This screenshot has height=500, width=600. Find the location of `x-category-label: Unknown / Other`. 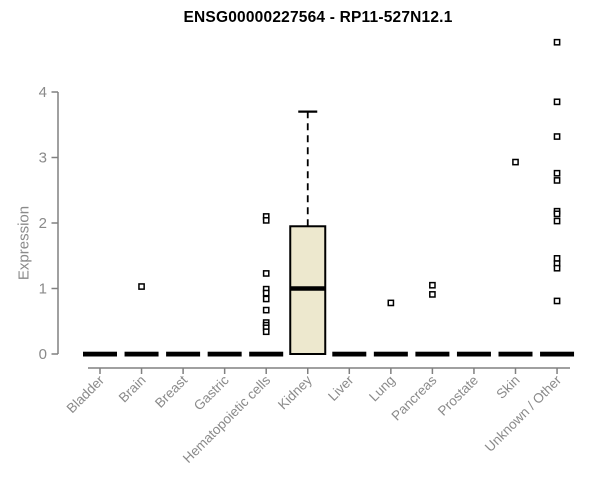

x-category-label: Unknown / Other is located at coordinates (523, 413).